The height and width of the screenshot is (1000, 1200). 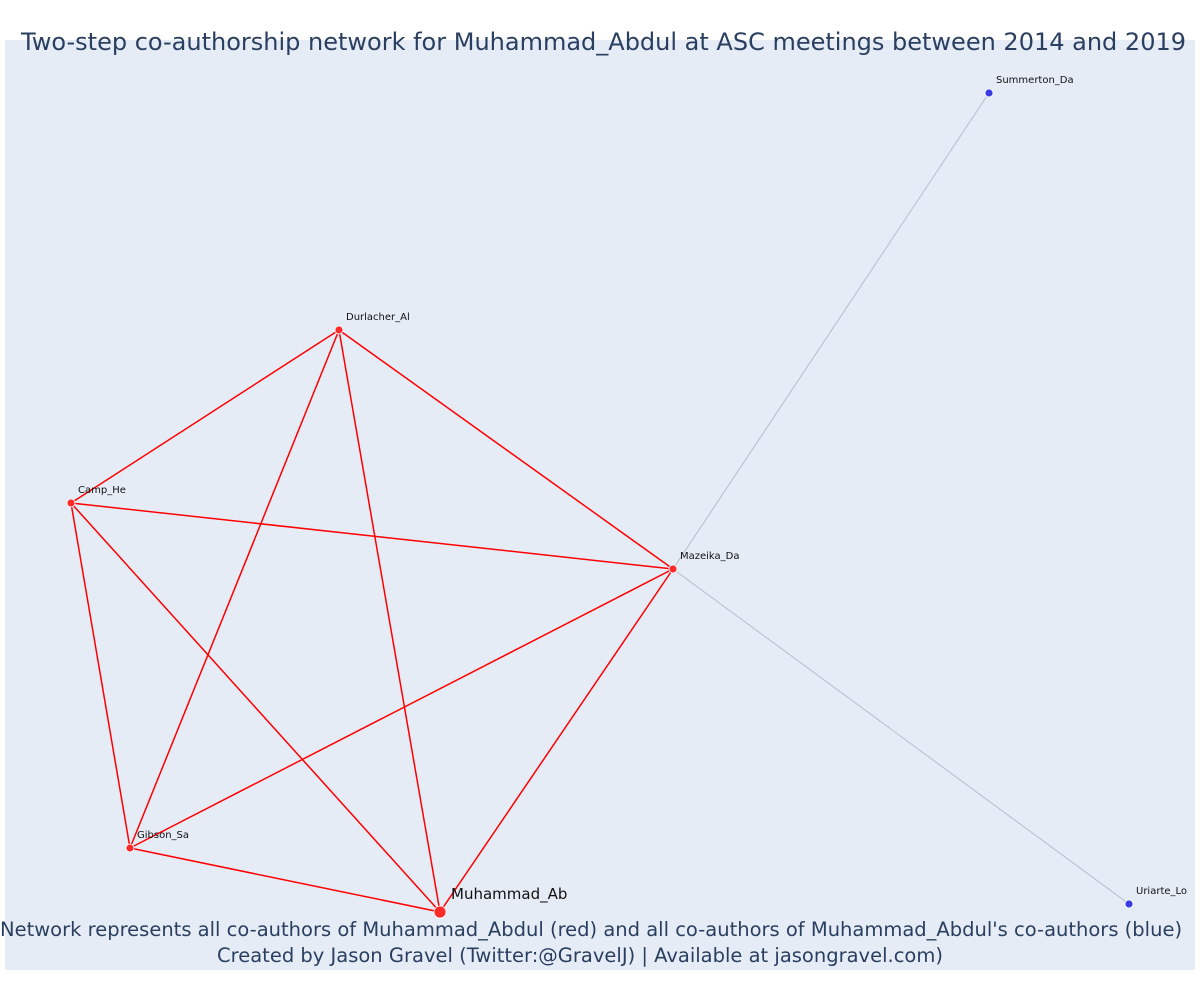 I want to click on edge-Mazeika_Da-Muhammad_Ab, so click(x=556, y=740).